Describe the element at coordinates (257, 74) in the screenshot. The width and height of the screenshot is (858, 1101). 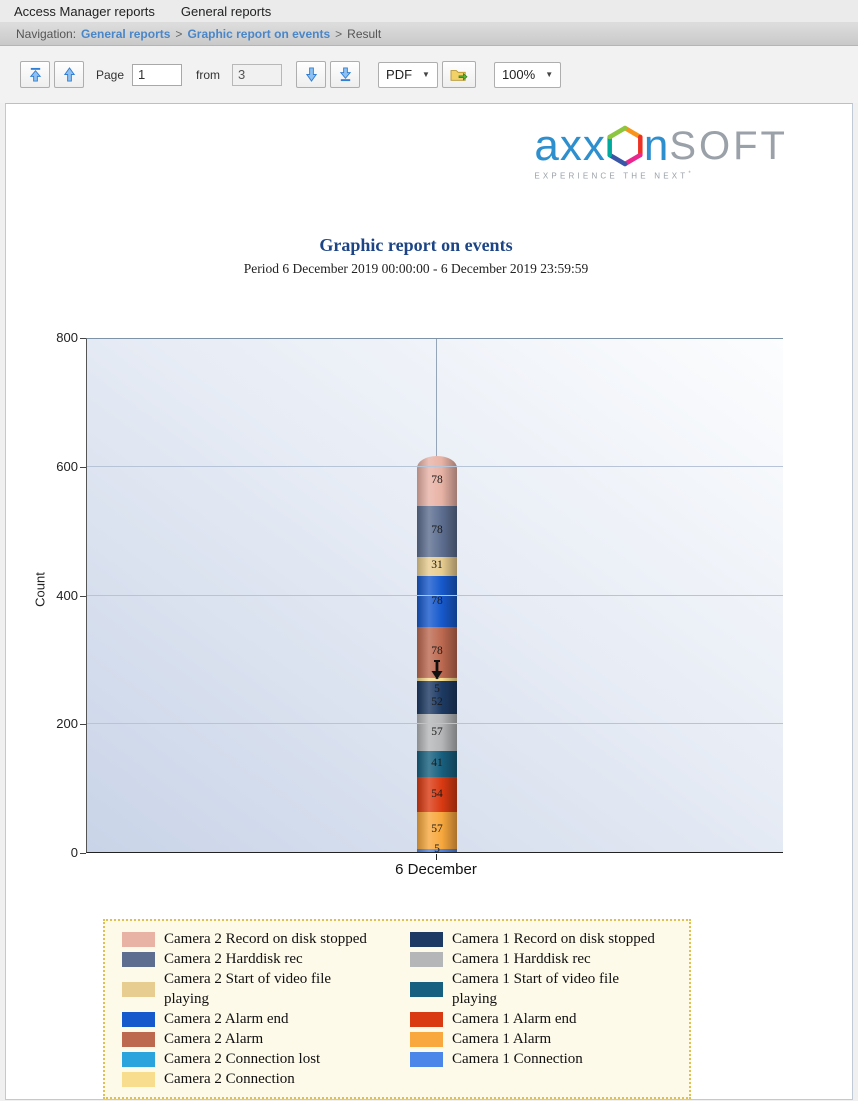
I see `total-pages-field` at that location.